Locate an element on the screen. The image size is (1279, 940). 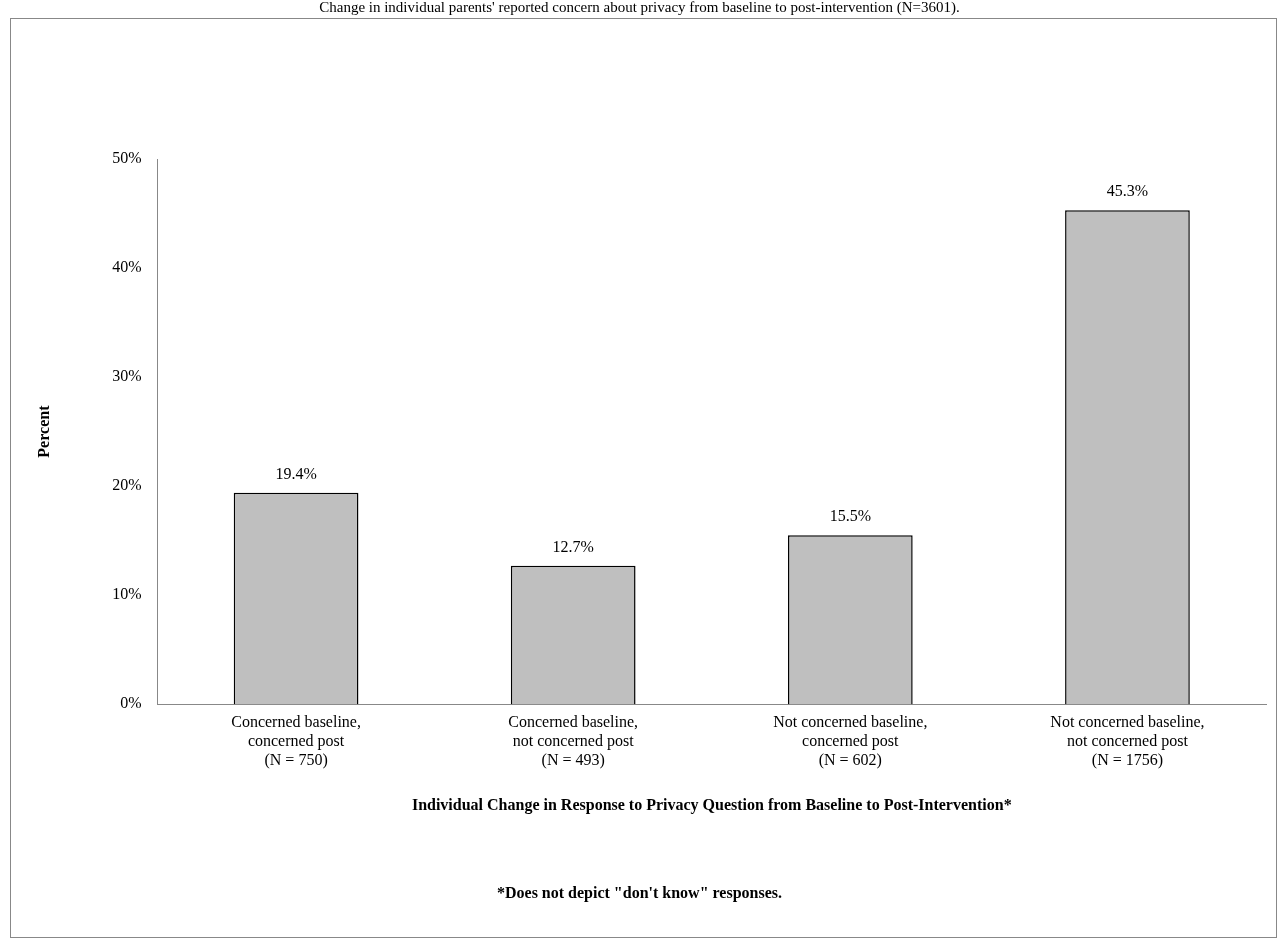
x-tick-label: Not concerned baseline, concerned post (N = 602) is located at coordinates (850, 741).